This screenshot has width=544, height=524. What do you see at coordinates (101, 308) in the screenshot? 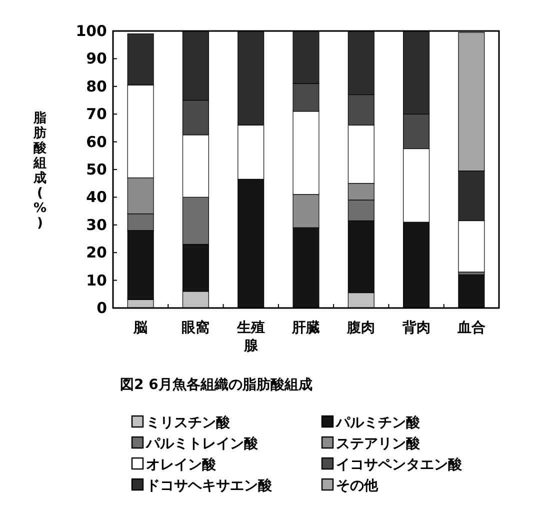
I see `y-tick-label: 0` at bounding box center [101, 308].